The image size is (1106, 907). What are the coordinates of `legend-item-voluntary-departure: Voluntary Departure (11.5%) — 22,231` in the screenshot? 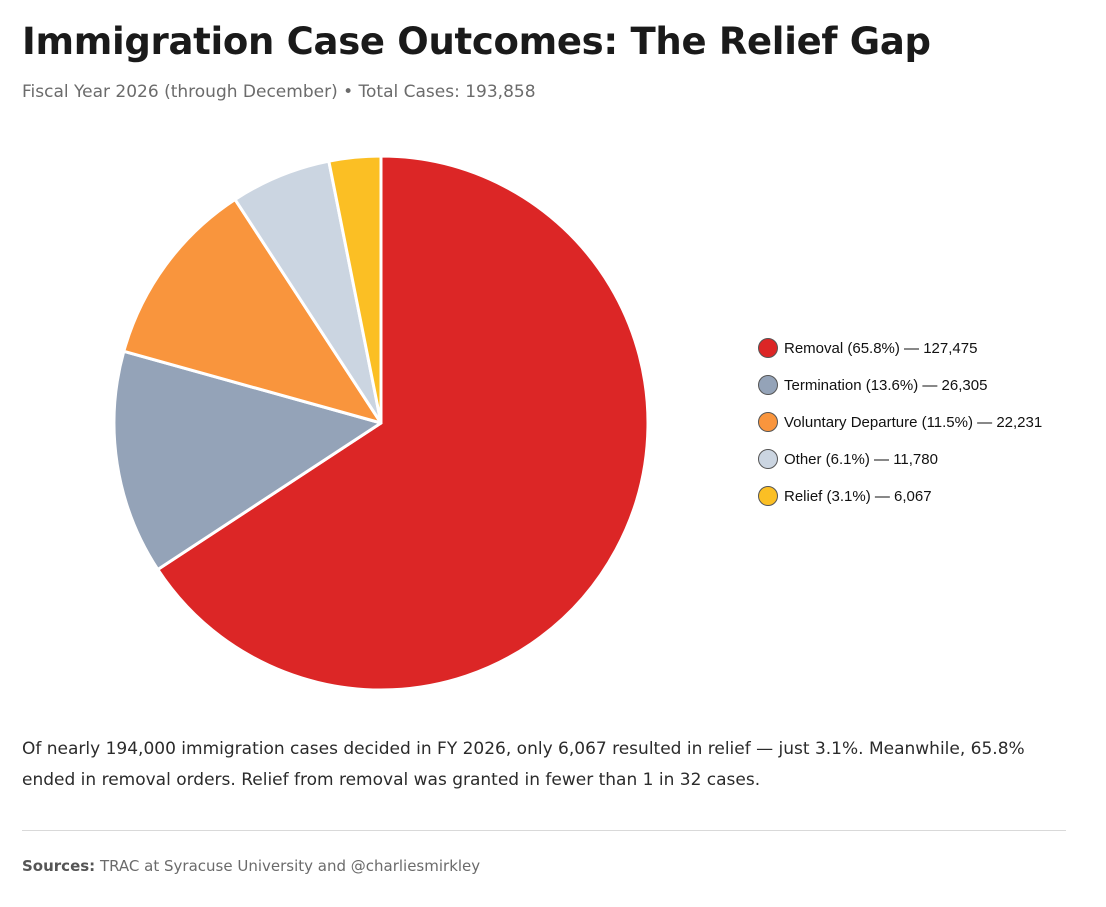 It's located at (900, 422).